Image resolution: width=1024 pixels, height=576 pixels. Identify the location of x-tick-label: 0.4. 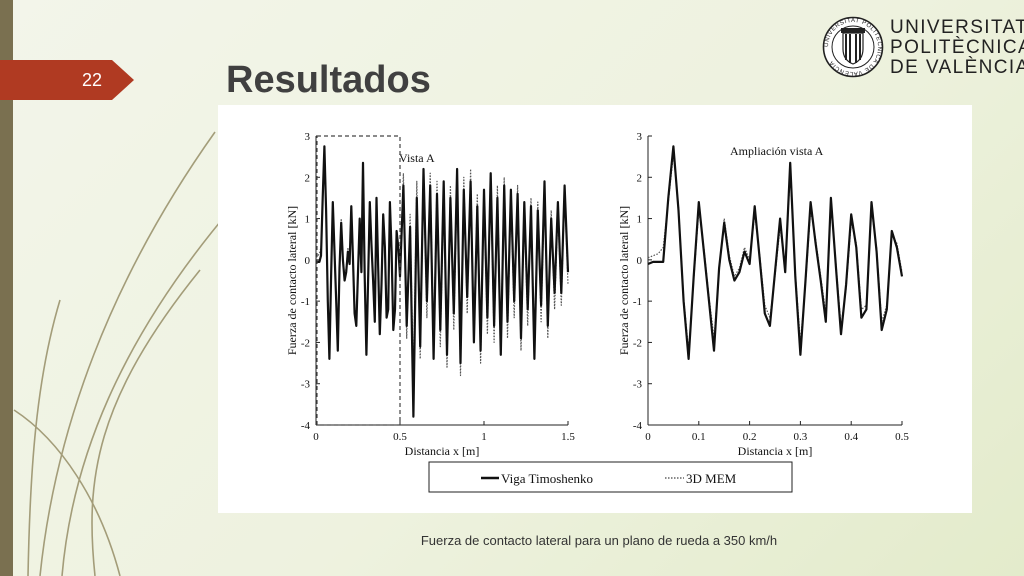
(851, 437).